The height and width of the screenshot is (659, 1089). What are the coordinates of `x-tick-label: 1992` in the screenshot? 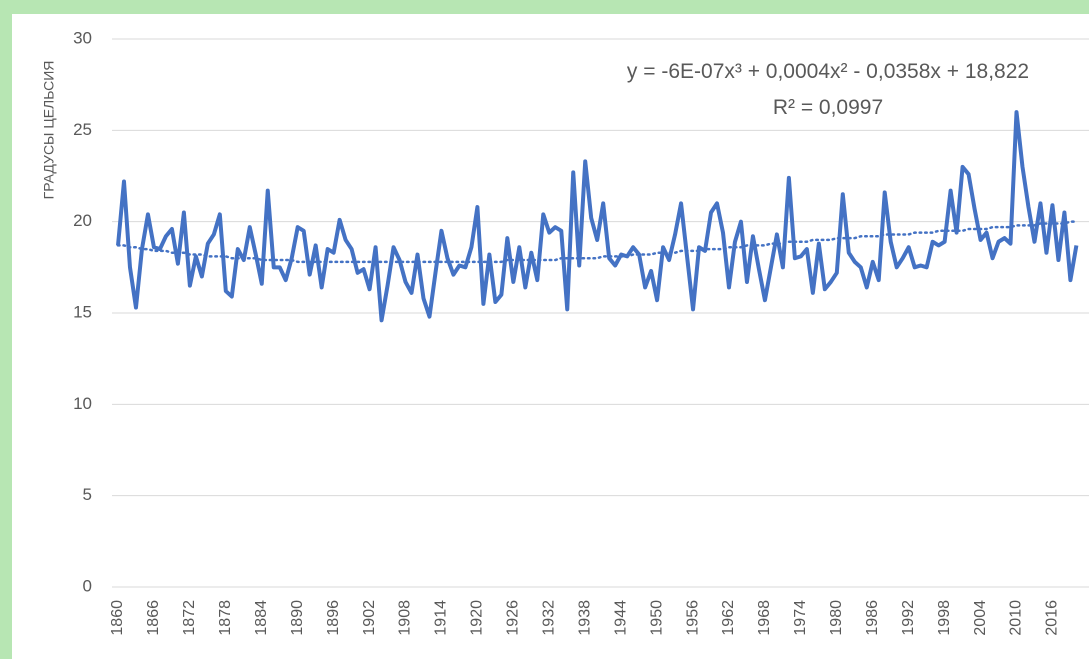 It's located at (908, 618).